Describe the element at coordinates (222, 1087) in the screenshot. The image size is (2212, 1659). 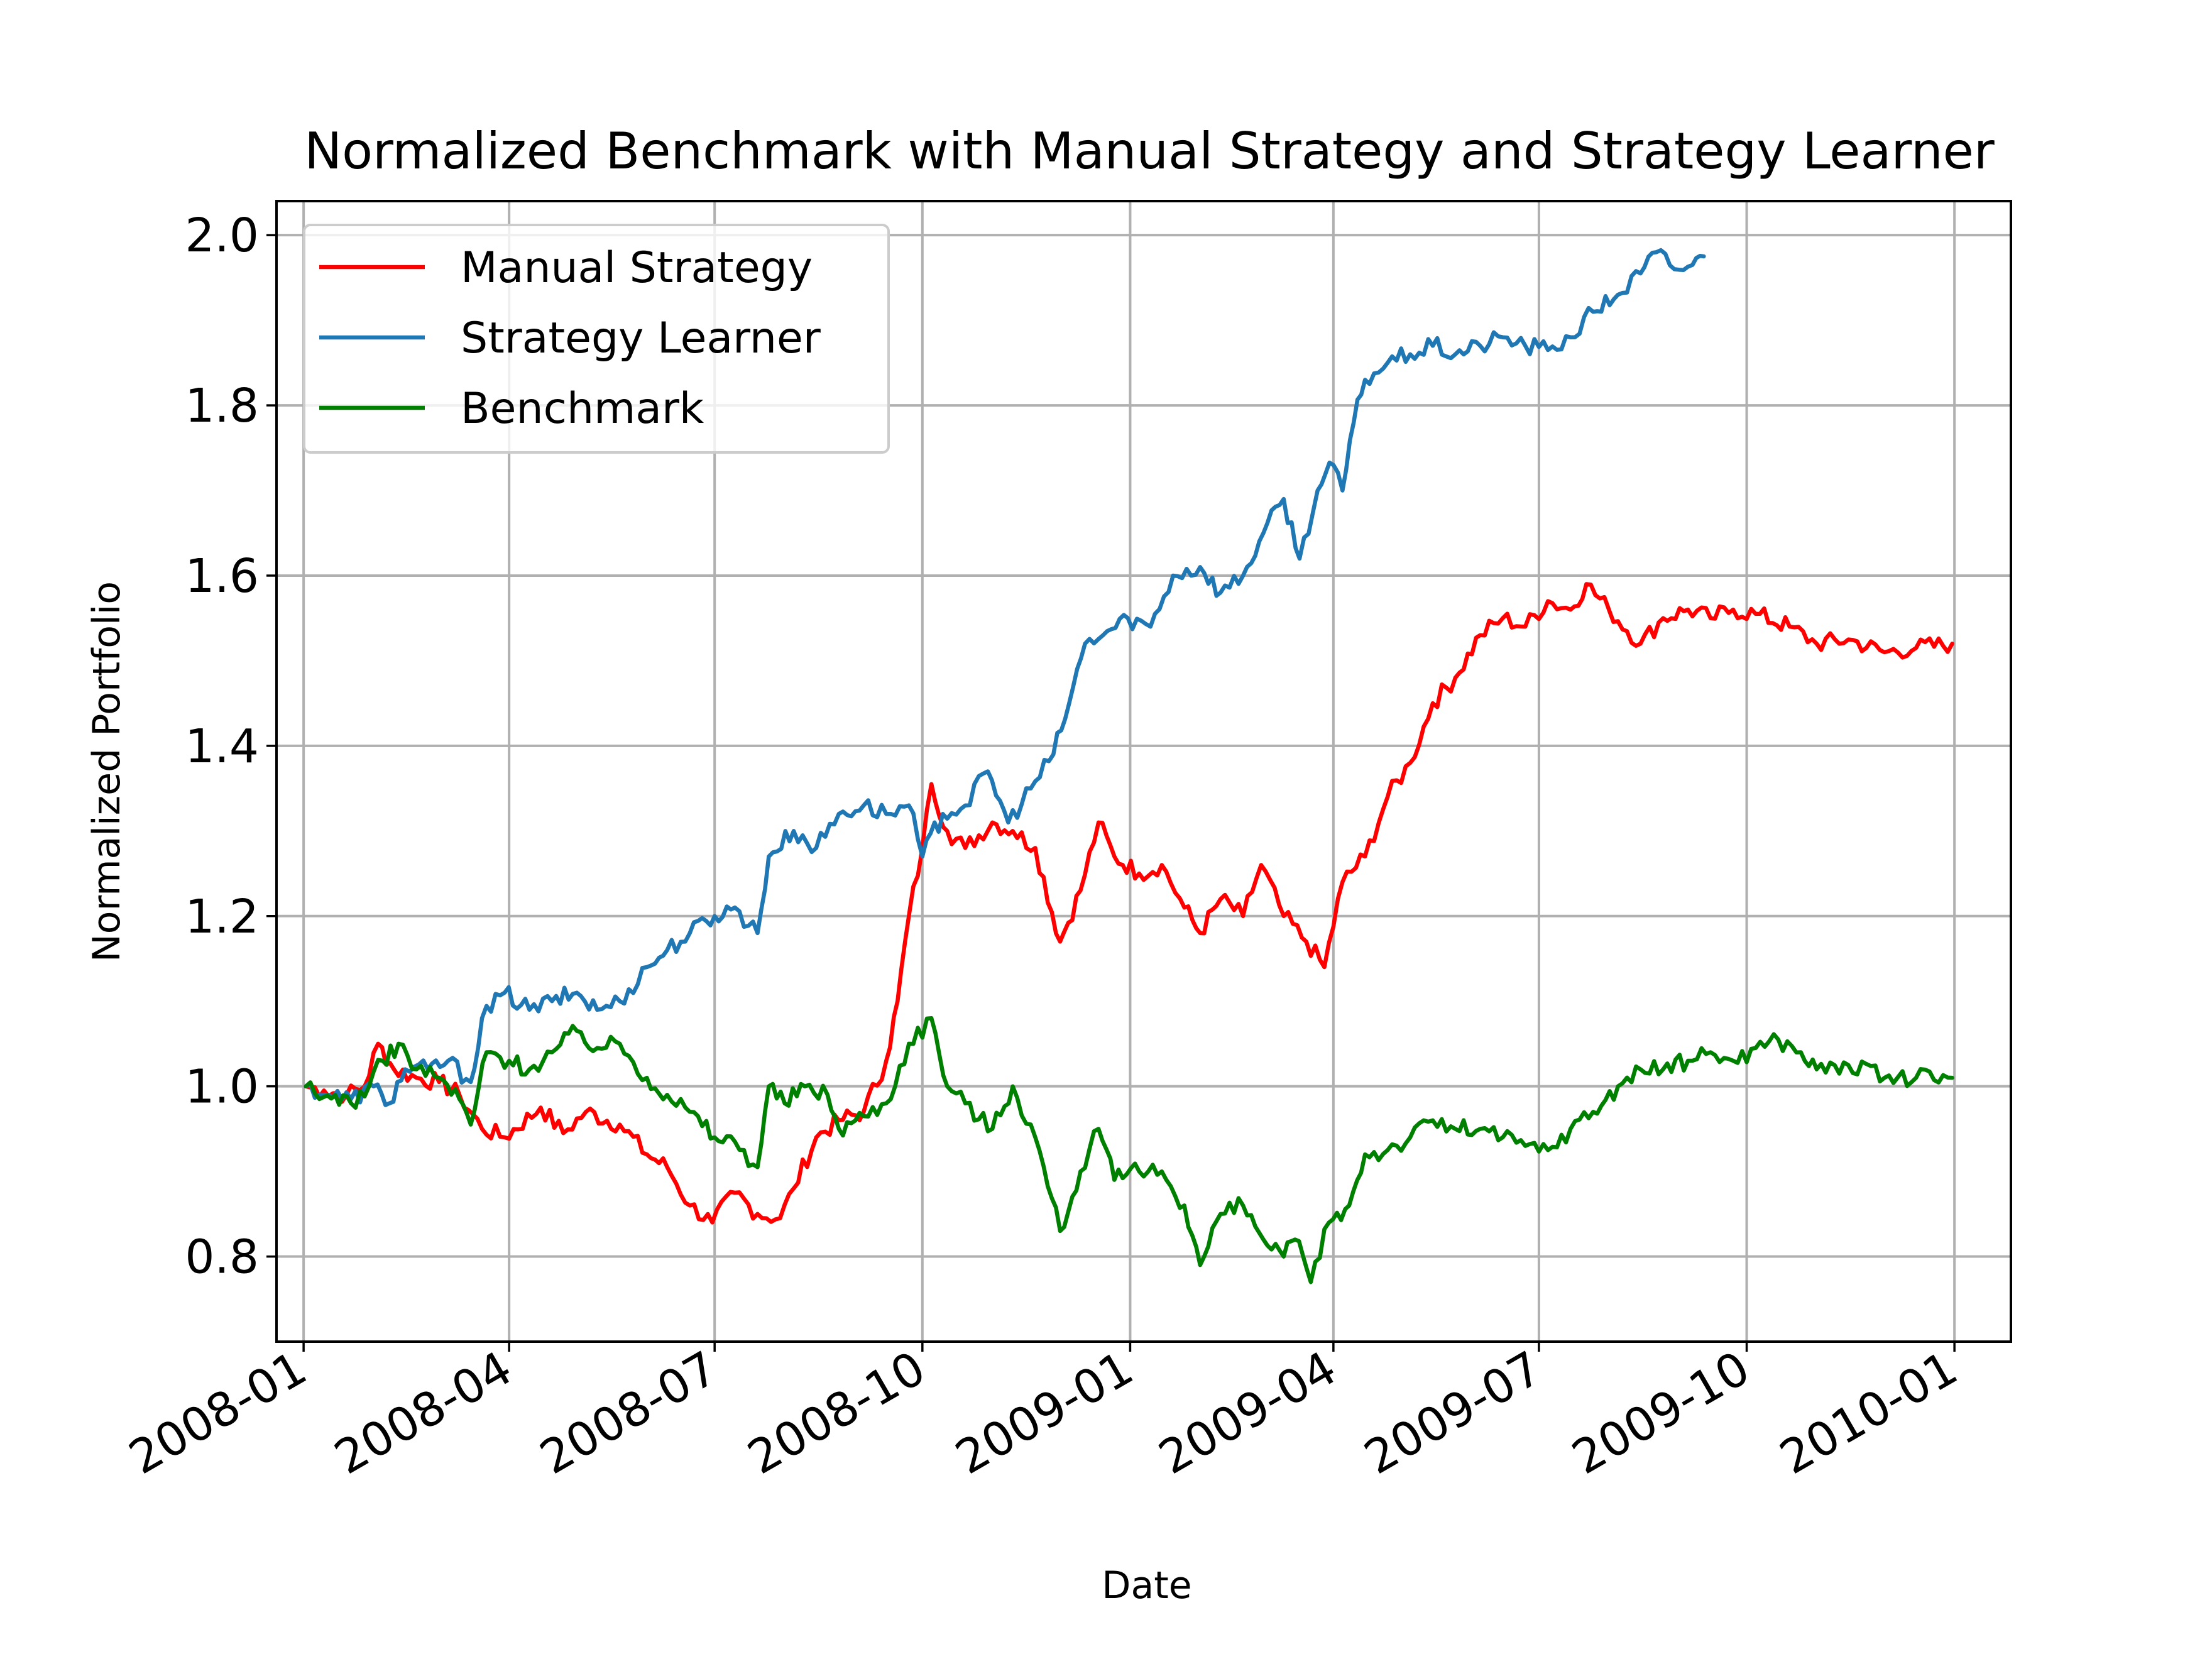
I see `y-tick-label: 1.0` at that location.